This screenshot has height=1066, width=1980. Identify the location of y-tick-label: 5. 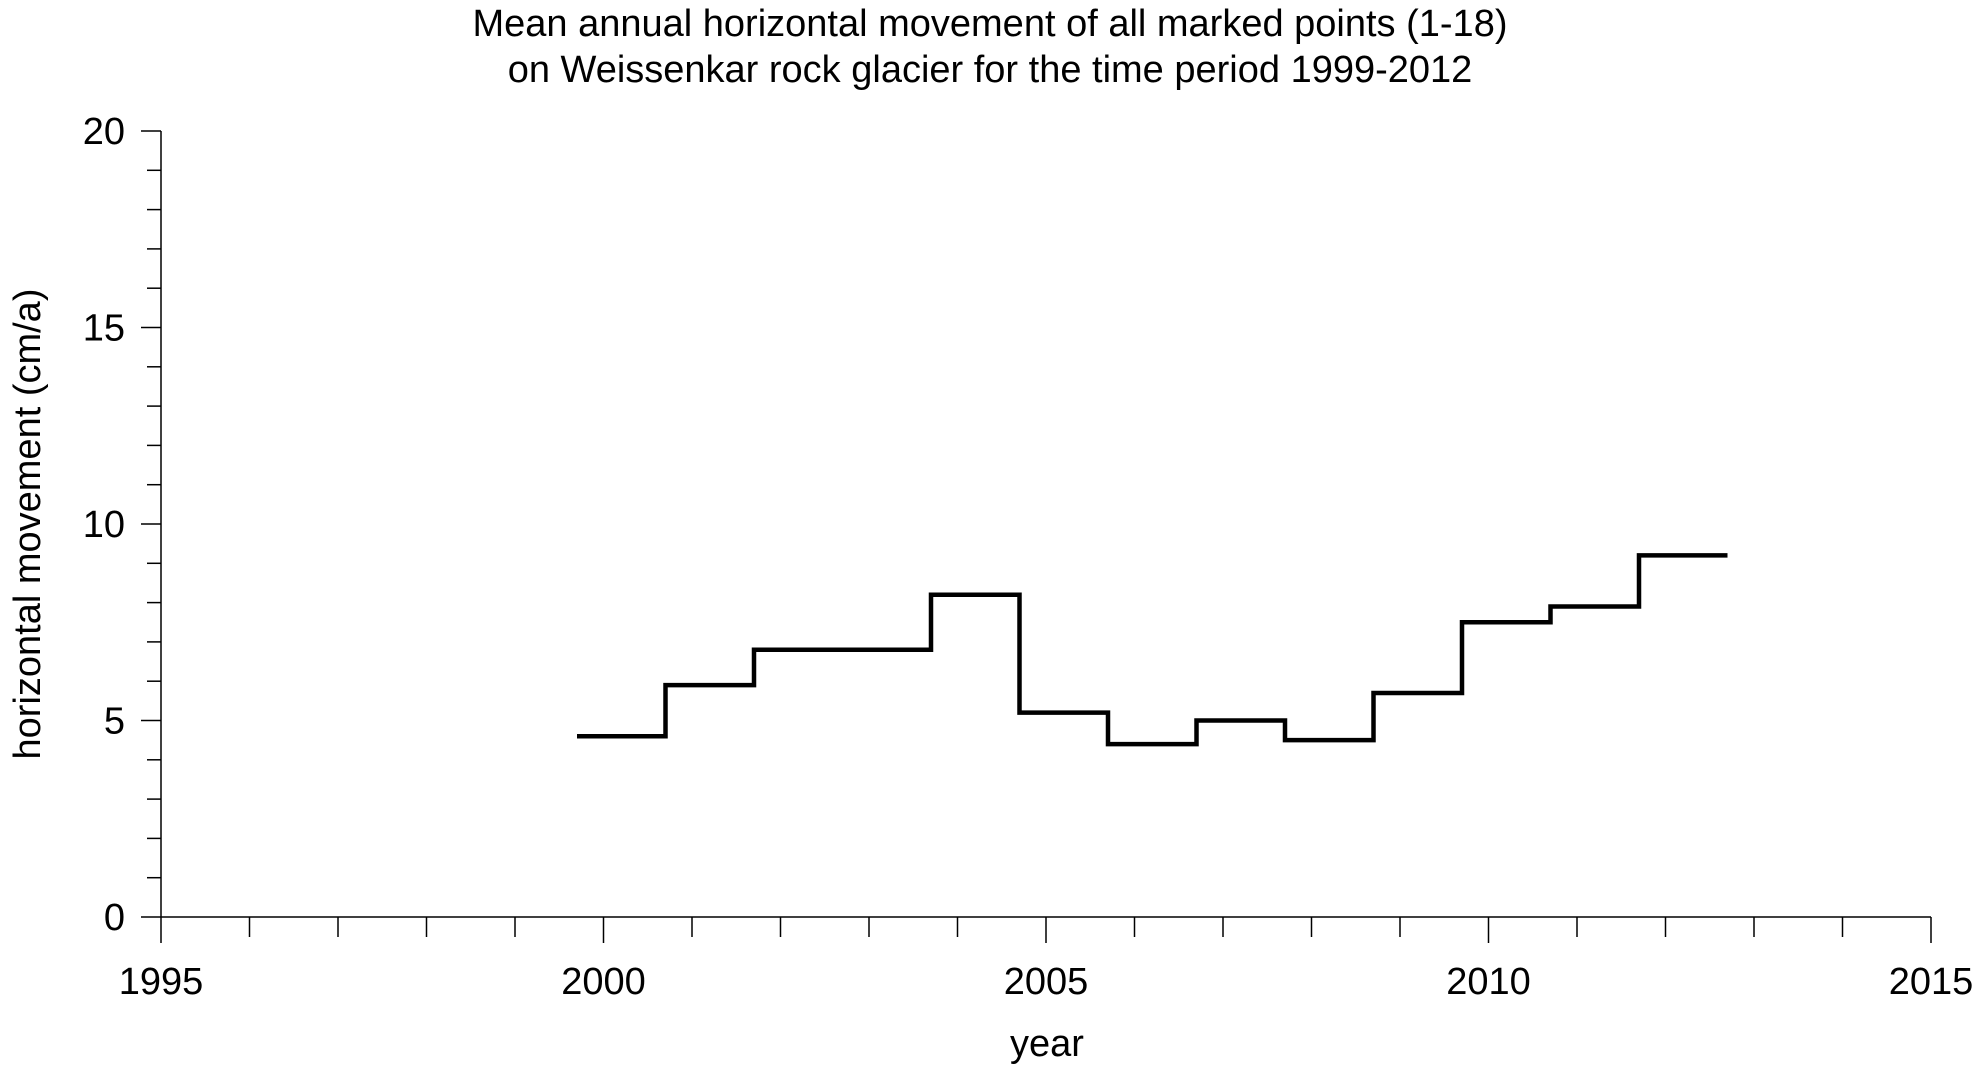
(114, 722).